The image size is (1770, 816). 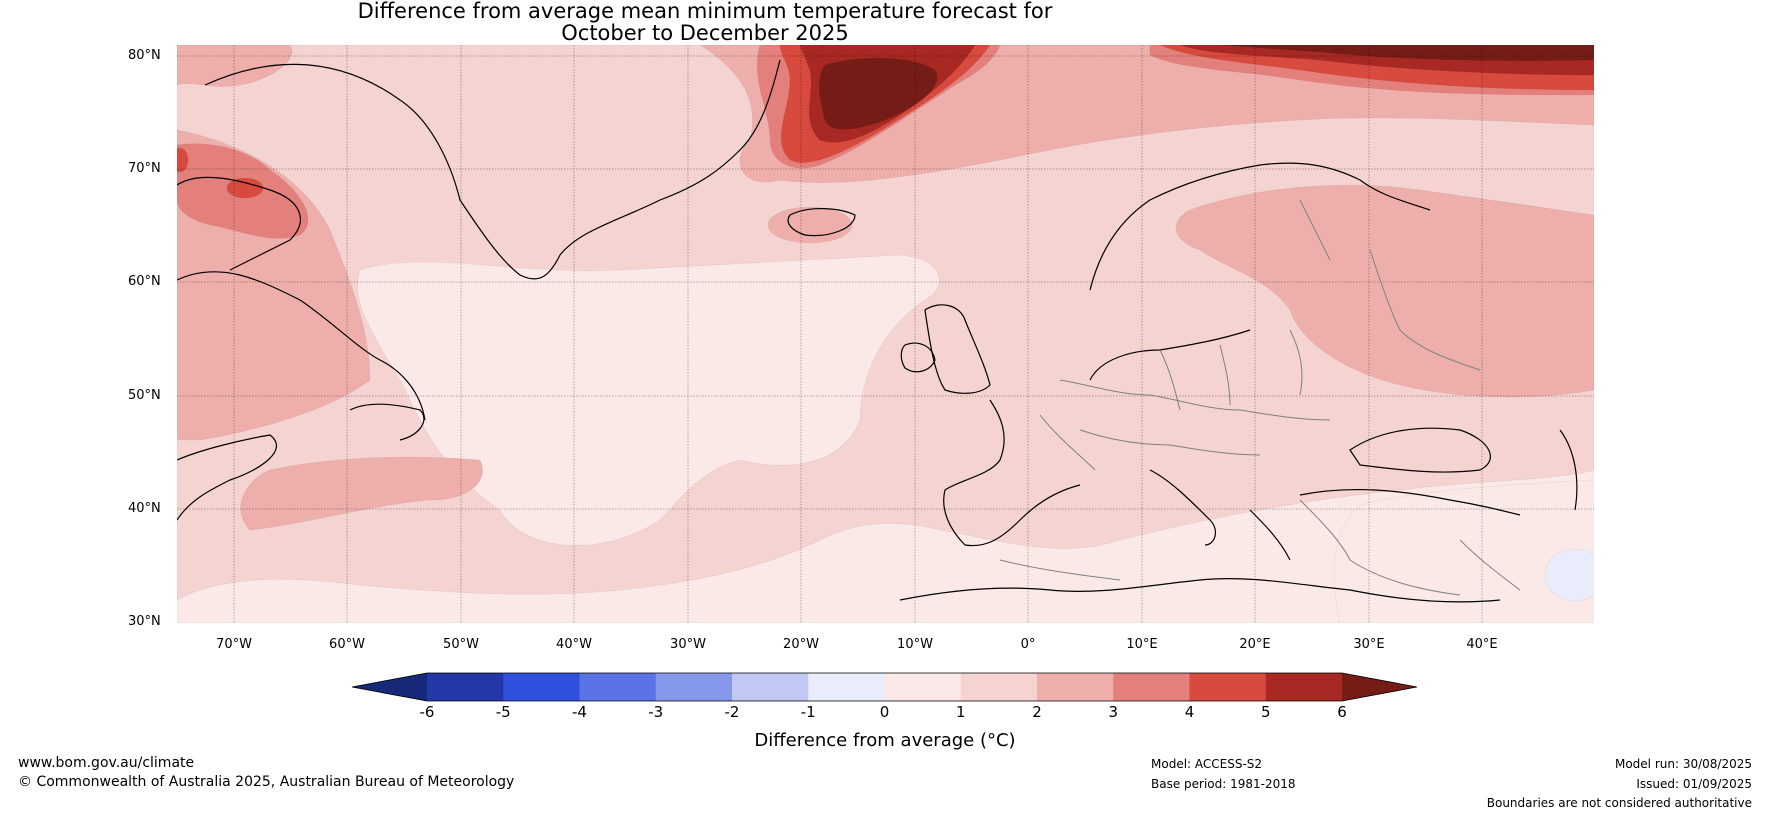 I want to click on coastline-ireland, so click(x=918, y=357).